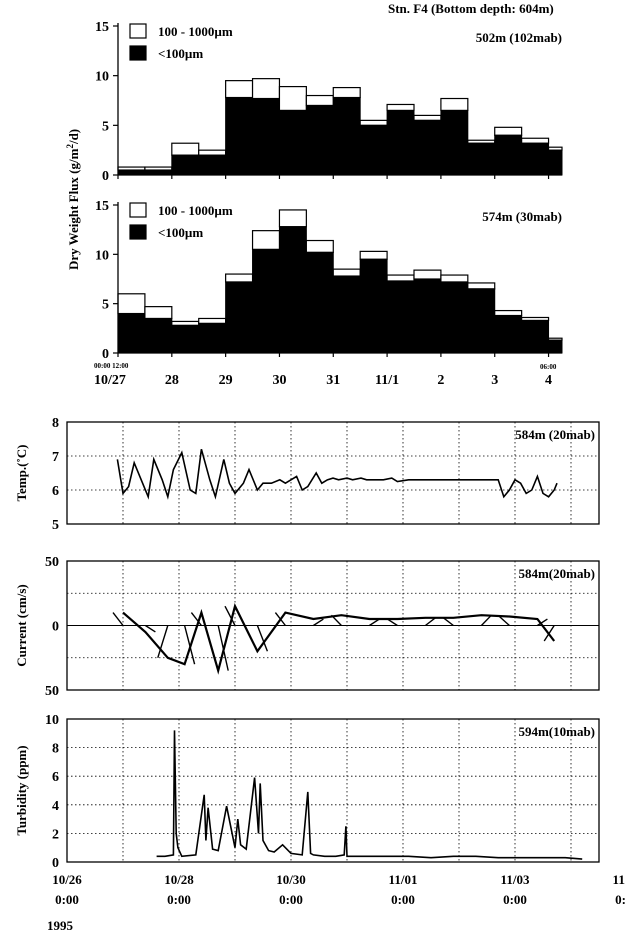 Image resolution: width=625 pixels, height=934 pixels. I want to click on temp-frame, so click(333, 473).